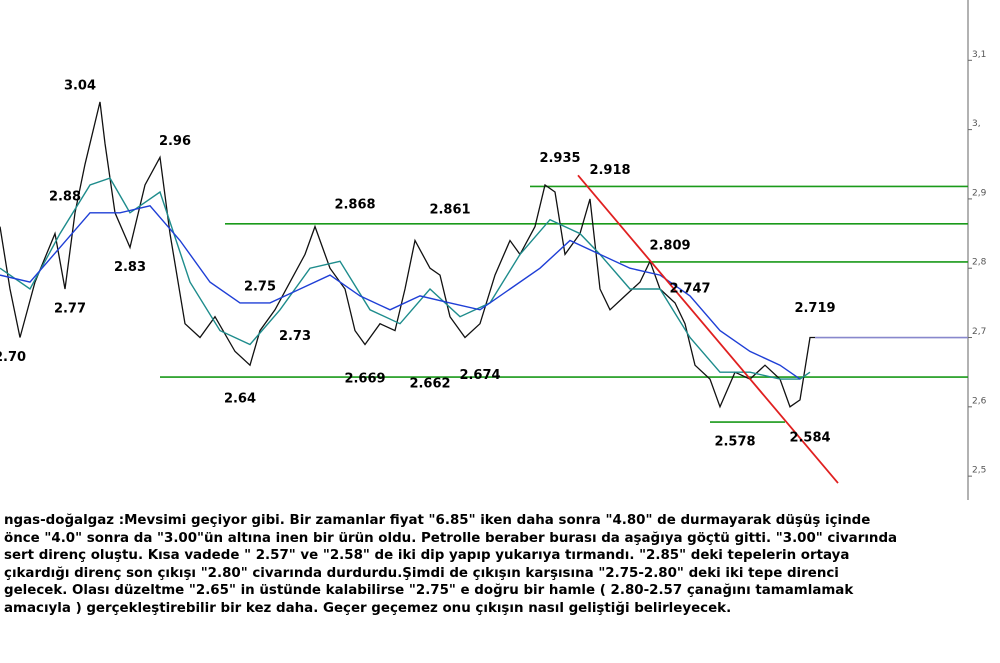 The image size is (1000, 663). What do you see at coordinates (979, 471) in the screenshot?
I see `y-tick-label: 2,5` at bounding box center [979, 471].